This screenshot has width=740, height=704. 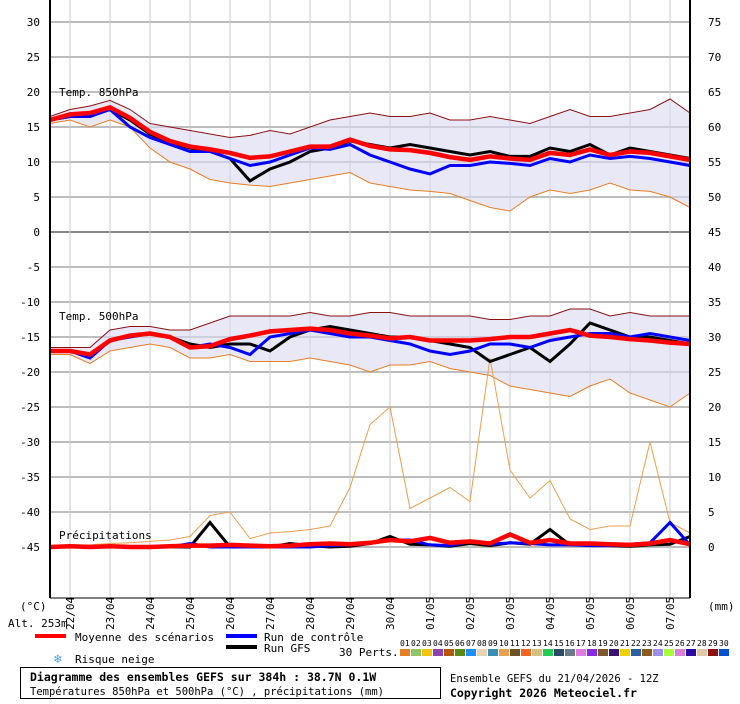 I want to click on left-tick-label: 0, so click(x=36, y=232).